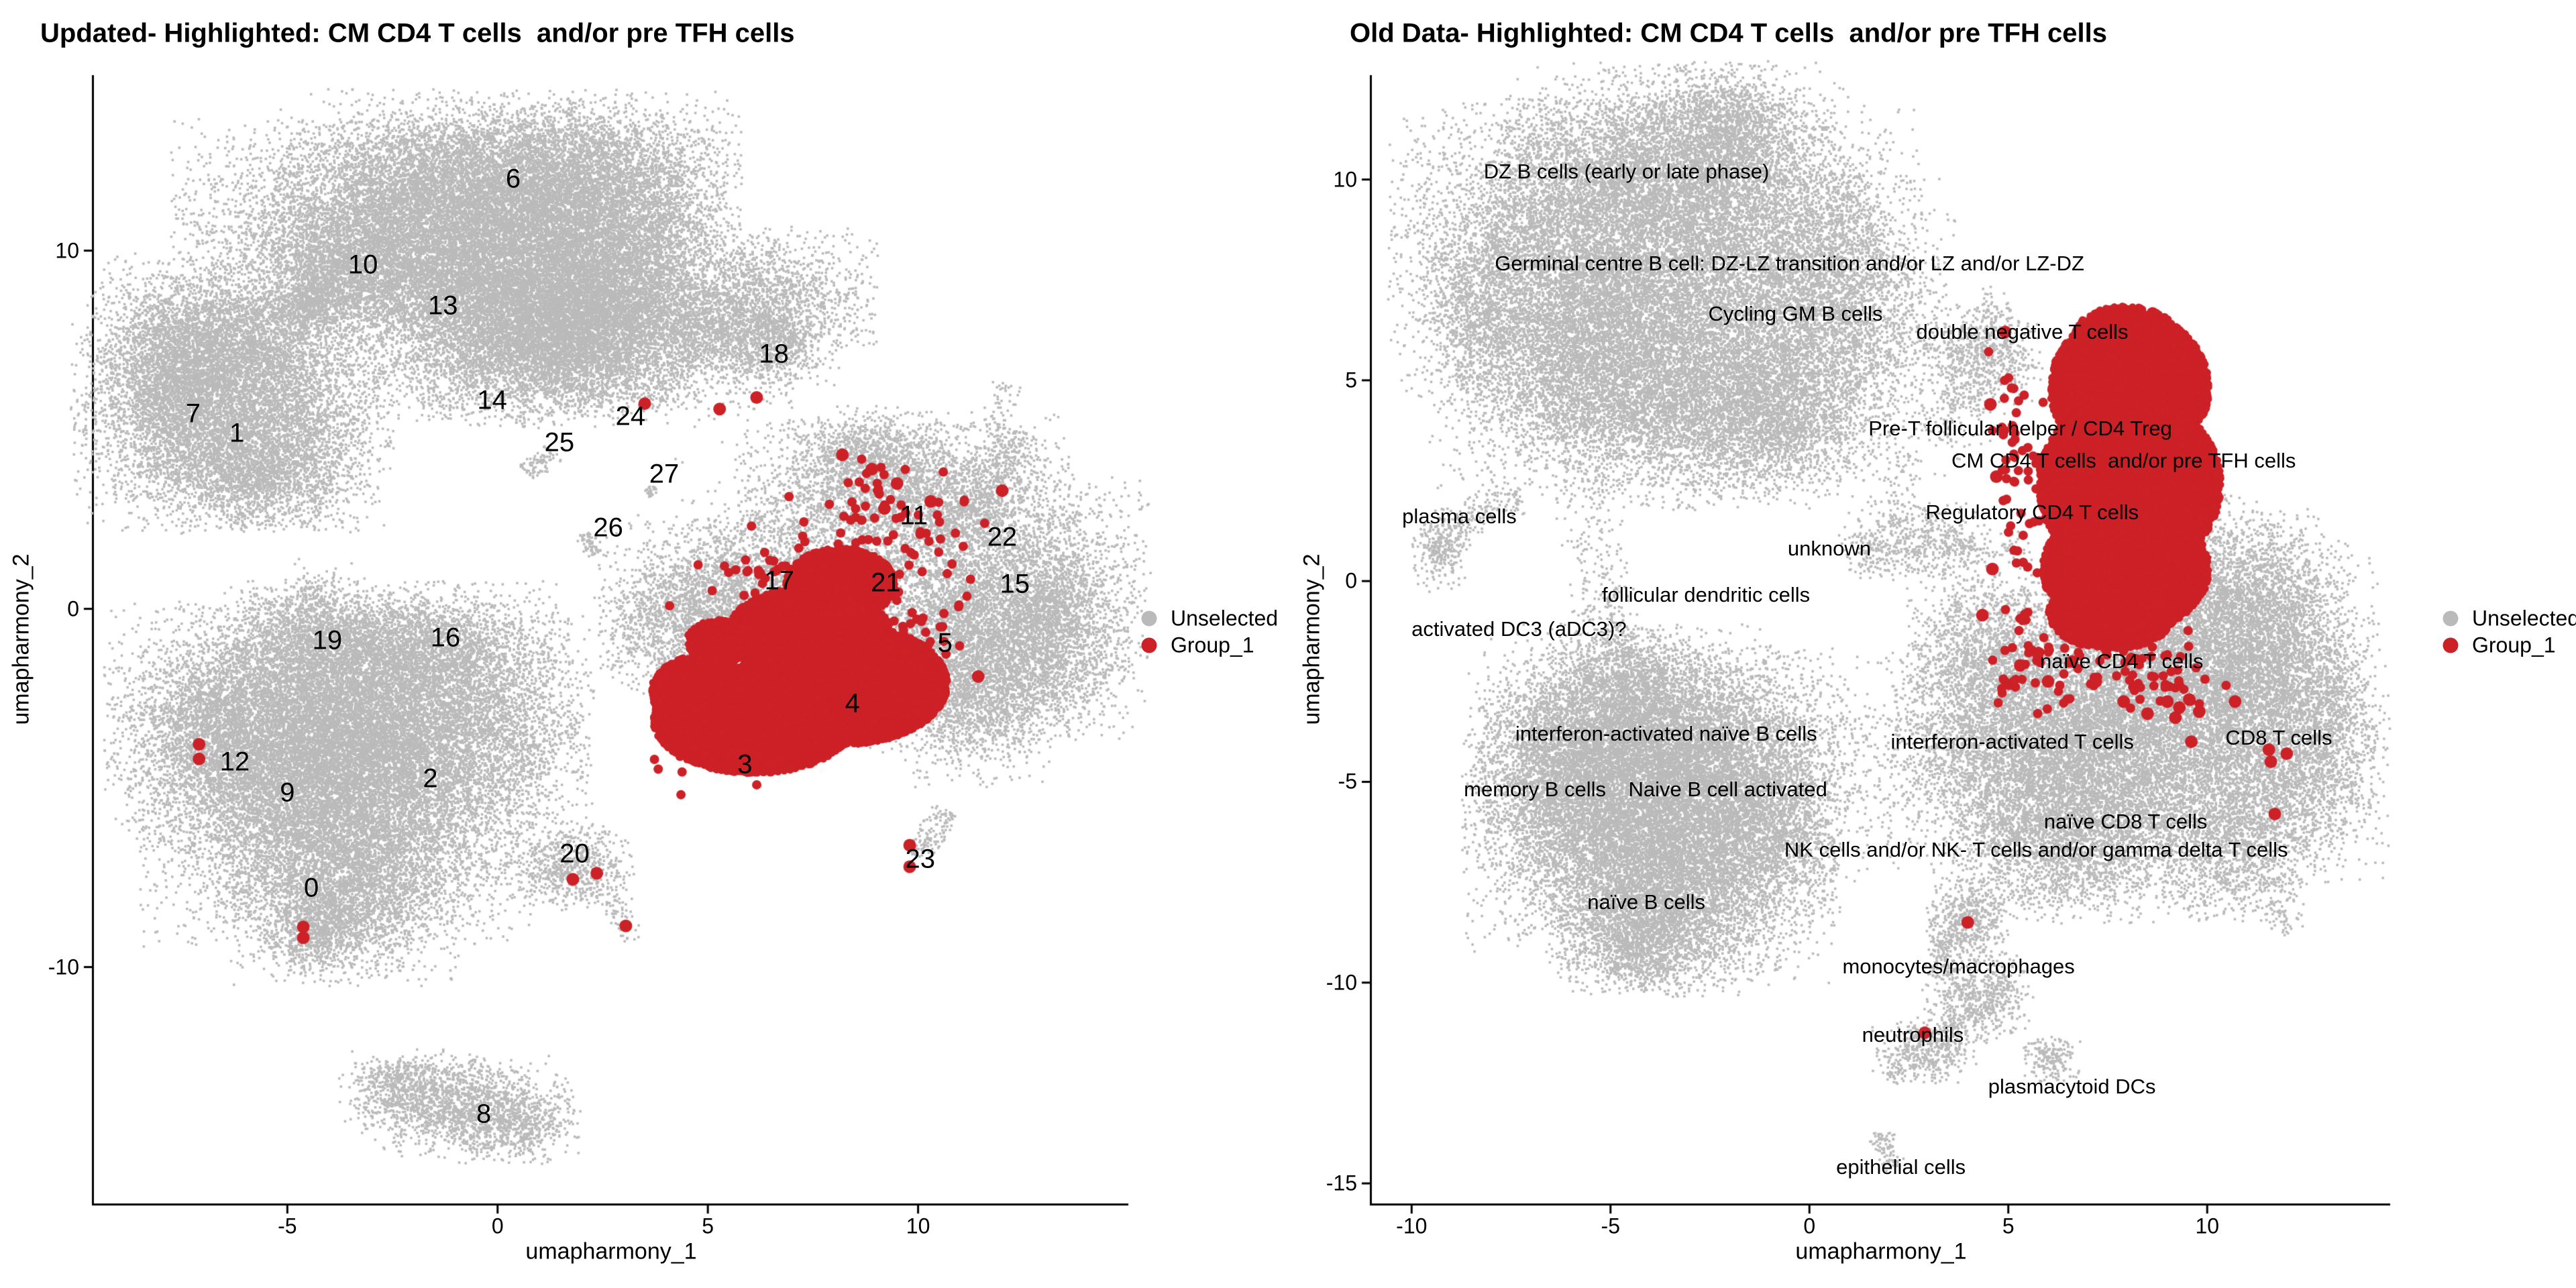 The image size is (2576, 1288). Describe the element at coordinates (630, 416) in the screenshot. I see `cluster-label: 24` at that location.